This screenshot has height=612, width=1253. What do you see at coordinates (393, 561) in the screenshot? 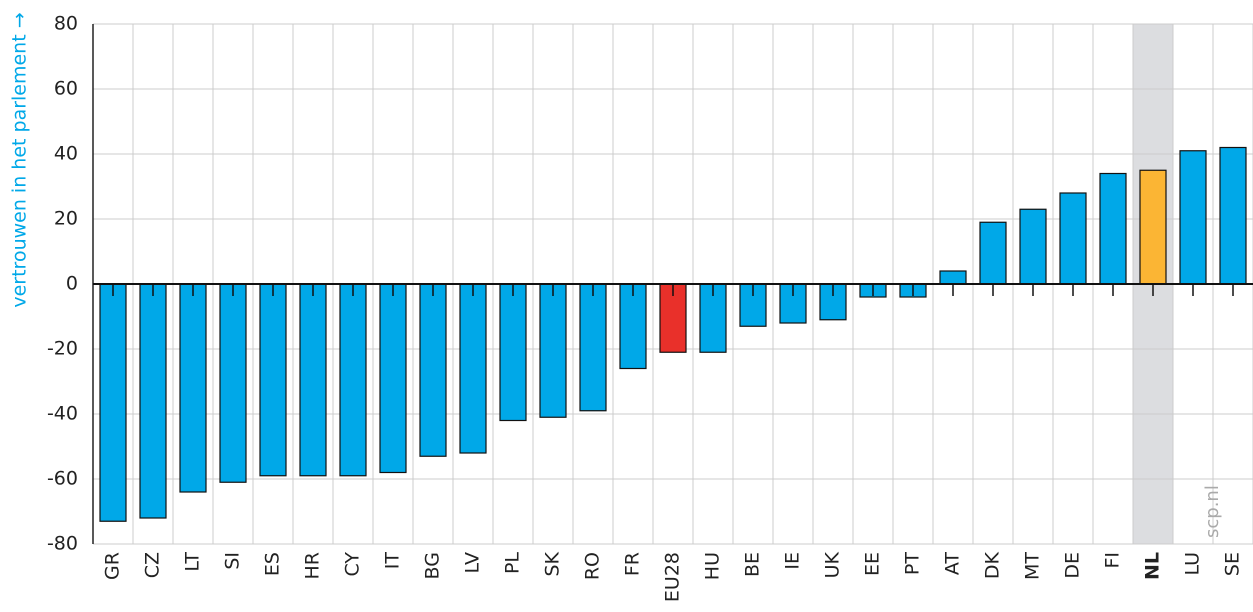
I see `x-tick-label: IT` at bounding box center [393, 561].